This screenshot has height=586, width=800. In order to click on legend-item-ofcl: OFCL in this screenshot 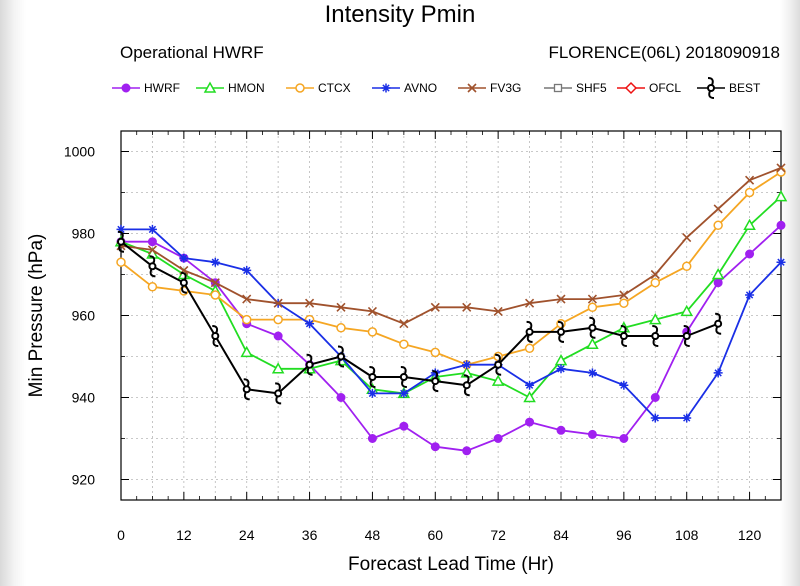, I will do `click(649, 88)`.